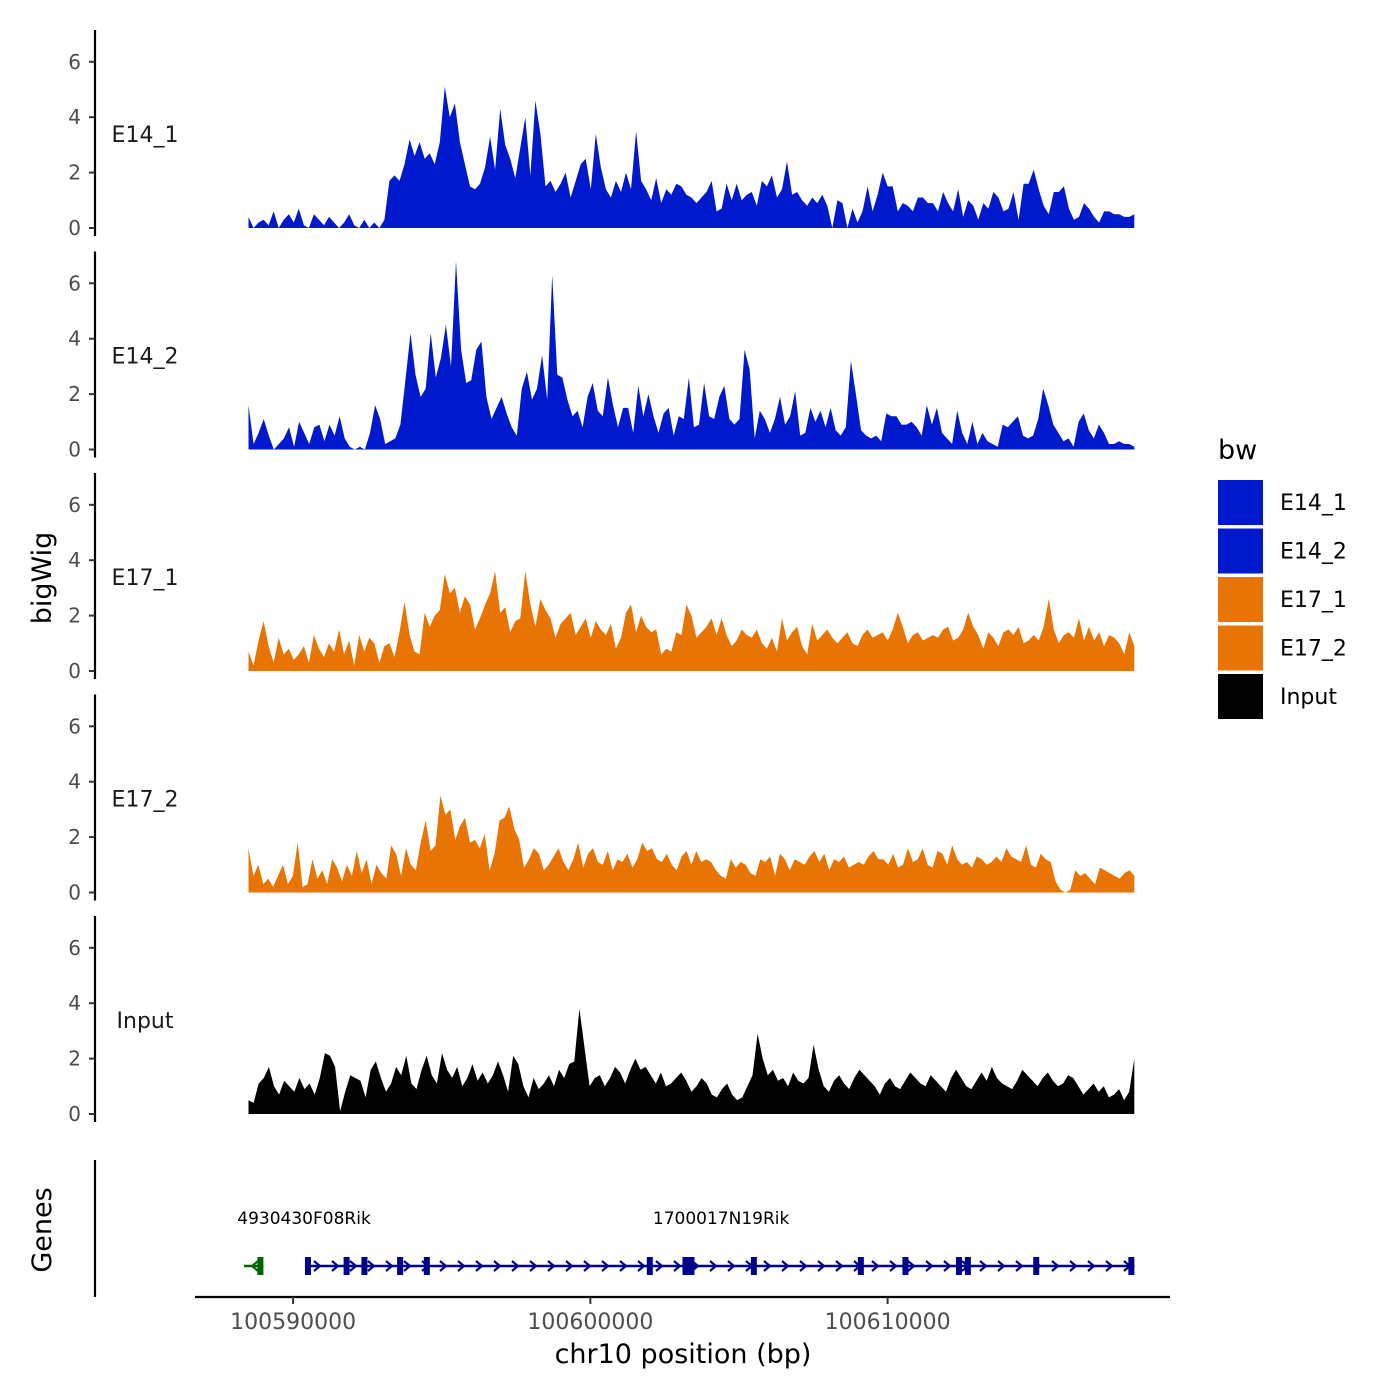 This screenshot has height=1400, width=1400. Describe the element at coordinates (683, 1354) in the screenshot. I see `x-axis-title: chr10 position (bp)` at that location.